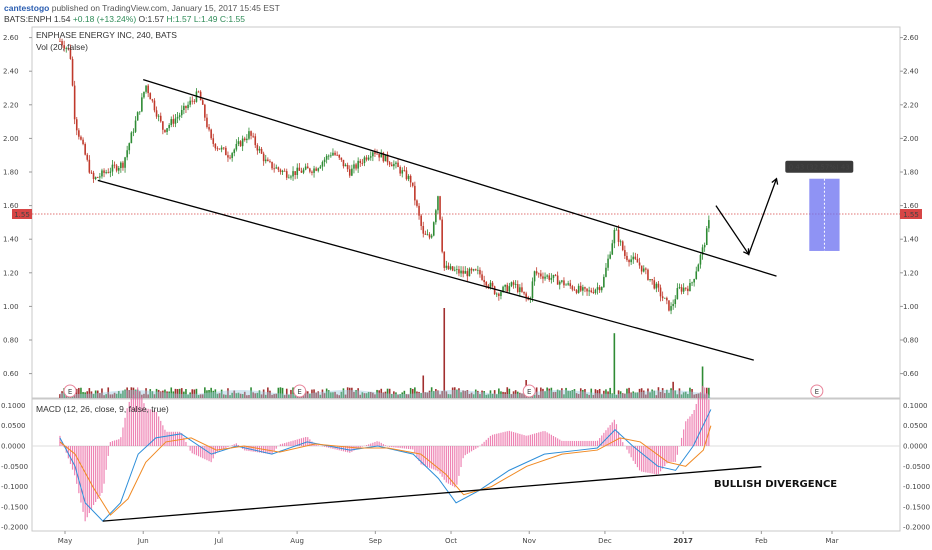 This screenshot has height=550, width=932. What do you see at coordinates (232, 19) in the screenshot?
I see `close-value: C:1.55` at bounding box center [232, 19].